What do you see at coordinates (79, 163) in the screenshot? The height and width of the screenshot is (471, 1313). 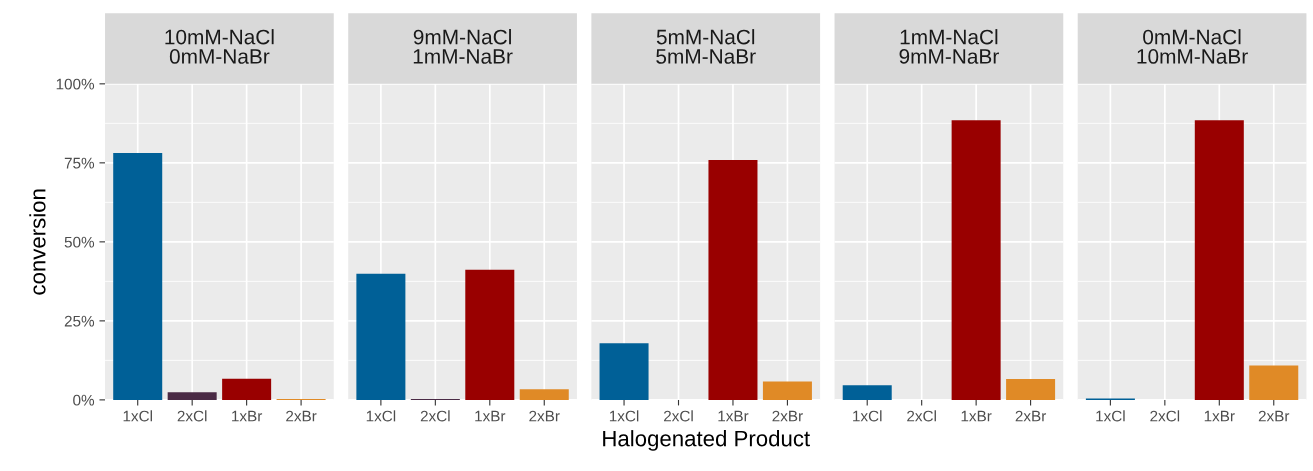 I see `y-tick-label: 75%` at bounding box center [79, 163].